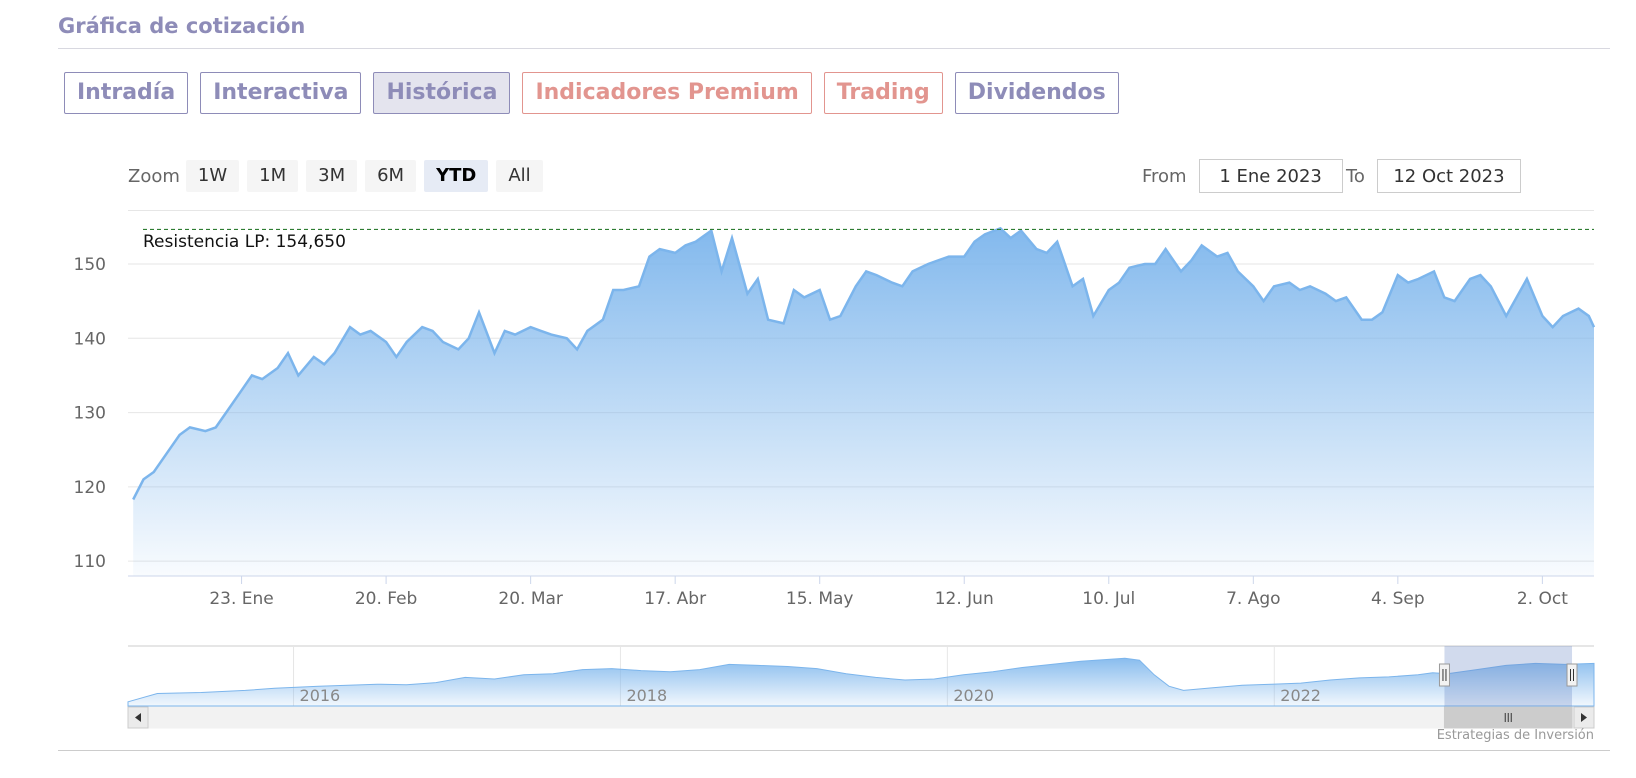  I want to click on x-tick-label: 10. Jul, so click(1108, 599).